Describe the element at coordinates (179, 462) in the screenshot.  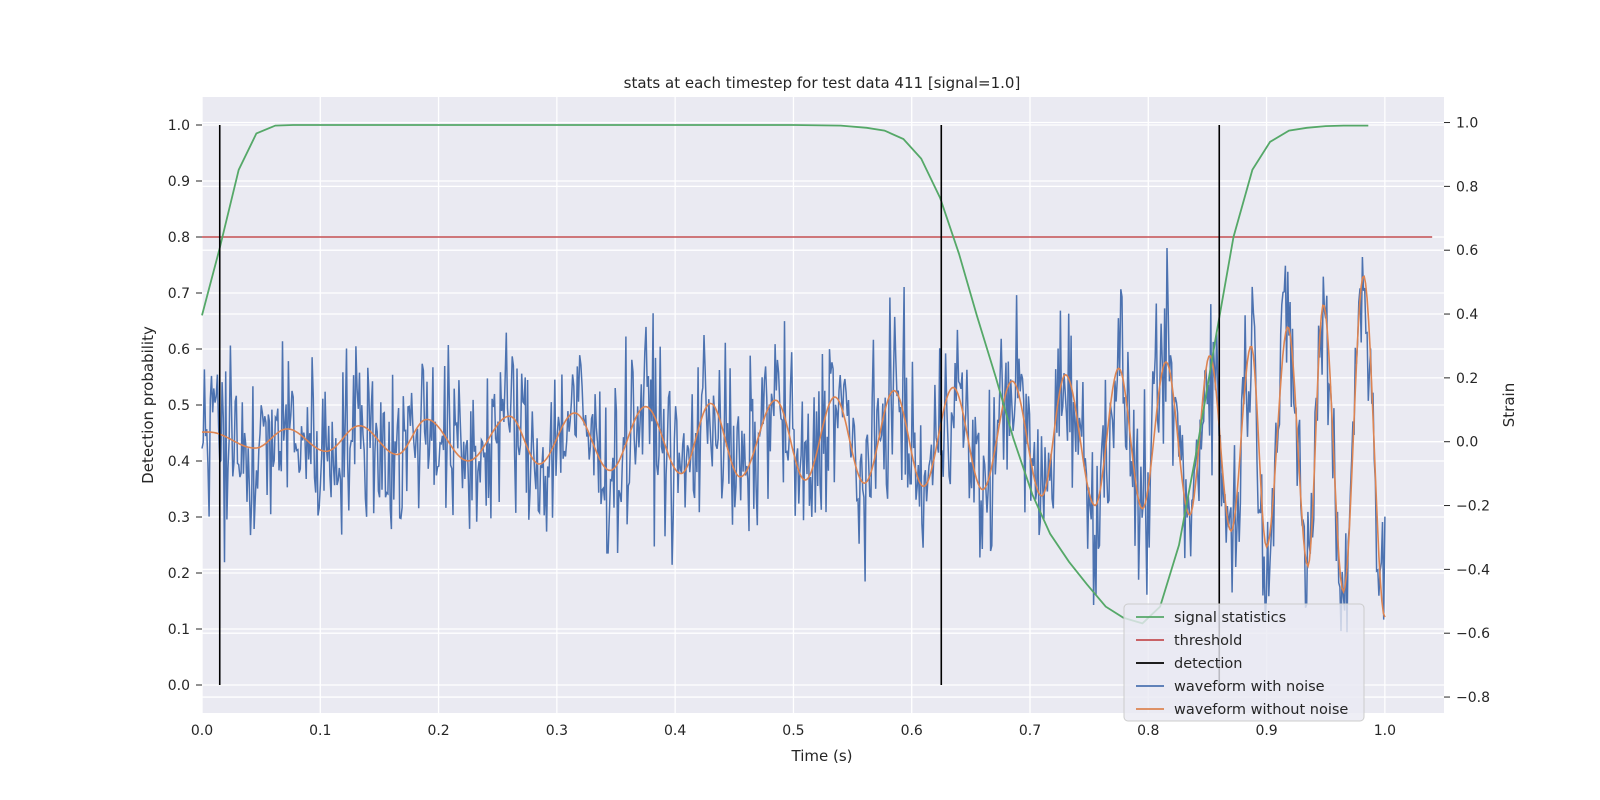
I see `left-tick-label: 0.4` at that location.